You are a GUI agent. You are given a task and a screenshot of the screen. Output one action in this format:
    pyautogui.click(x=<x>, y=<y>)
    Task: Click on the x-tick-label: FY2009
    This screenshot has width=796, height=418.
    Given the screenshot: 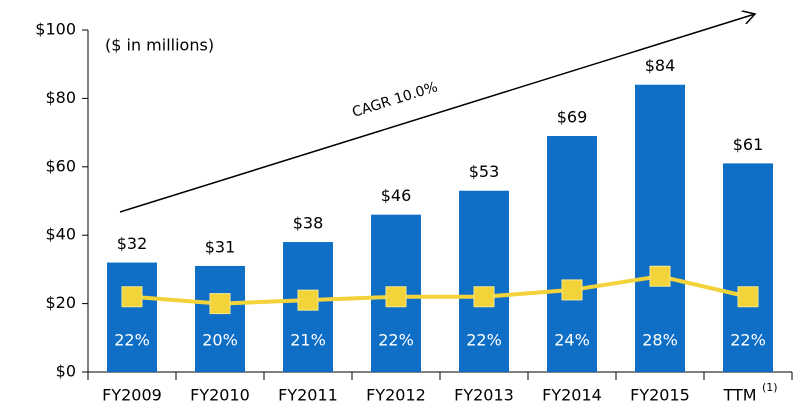 What is the action you would take?
    pyautogui.click(x=132, y=395)
    